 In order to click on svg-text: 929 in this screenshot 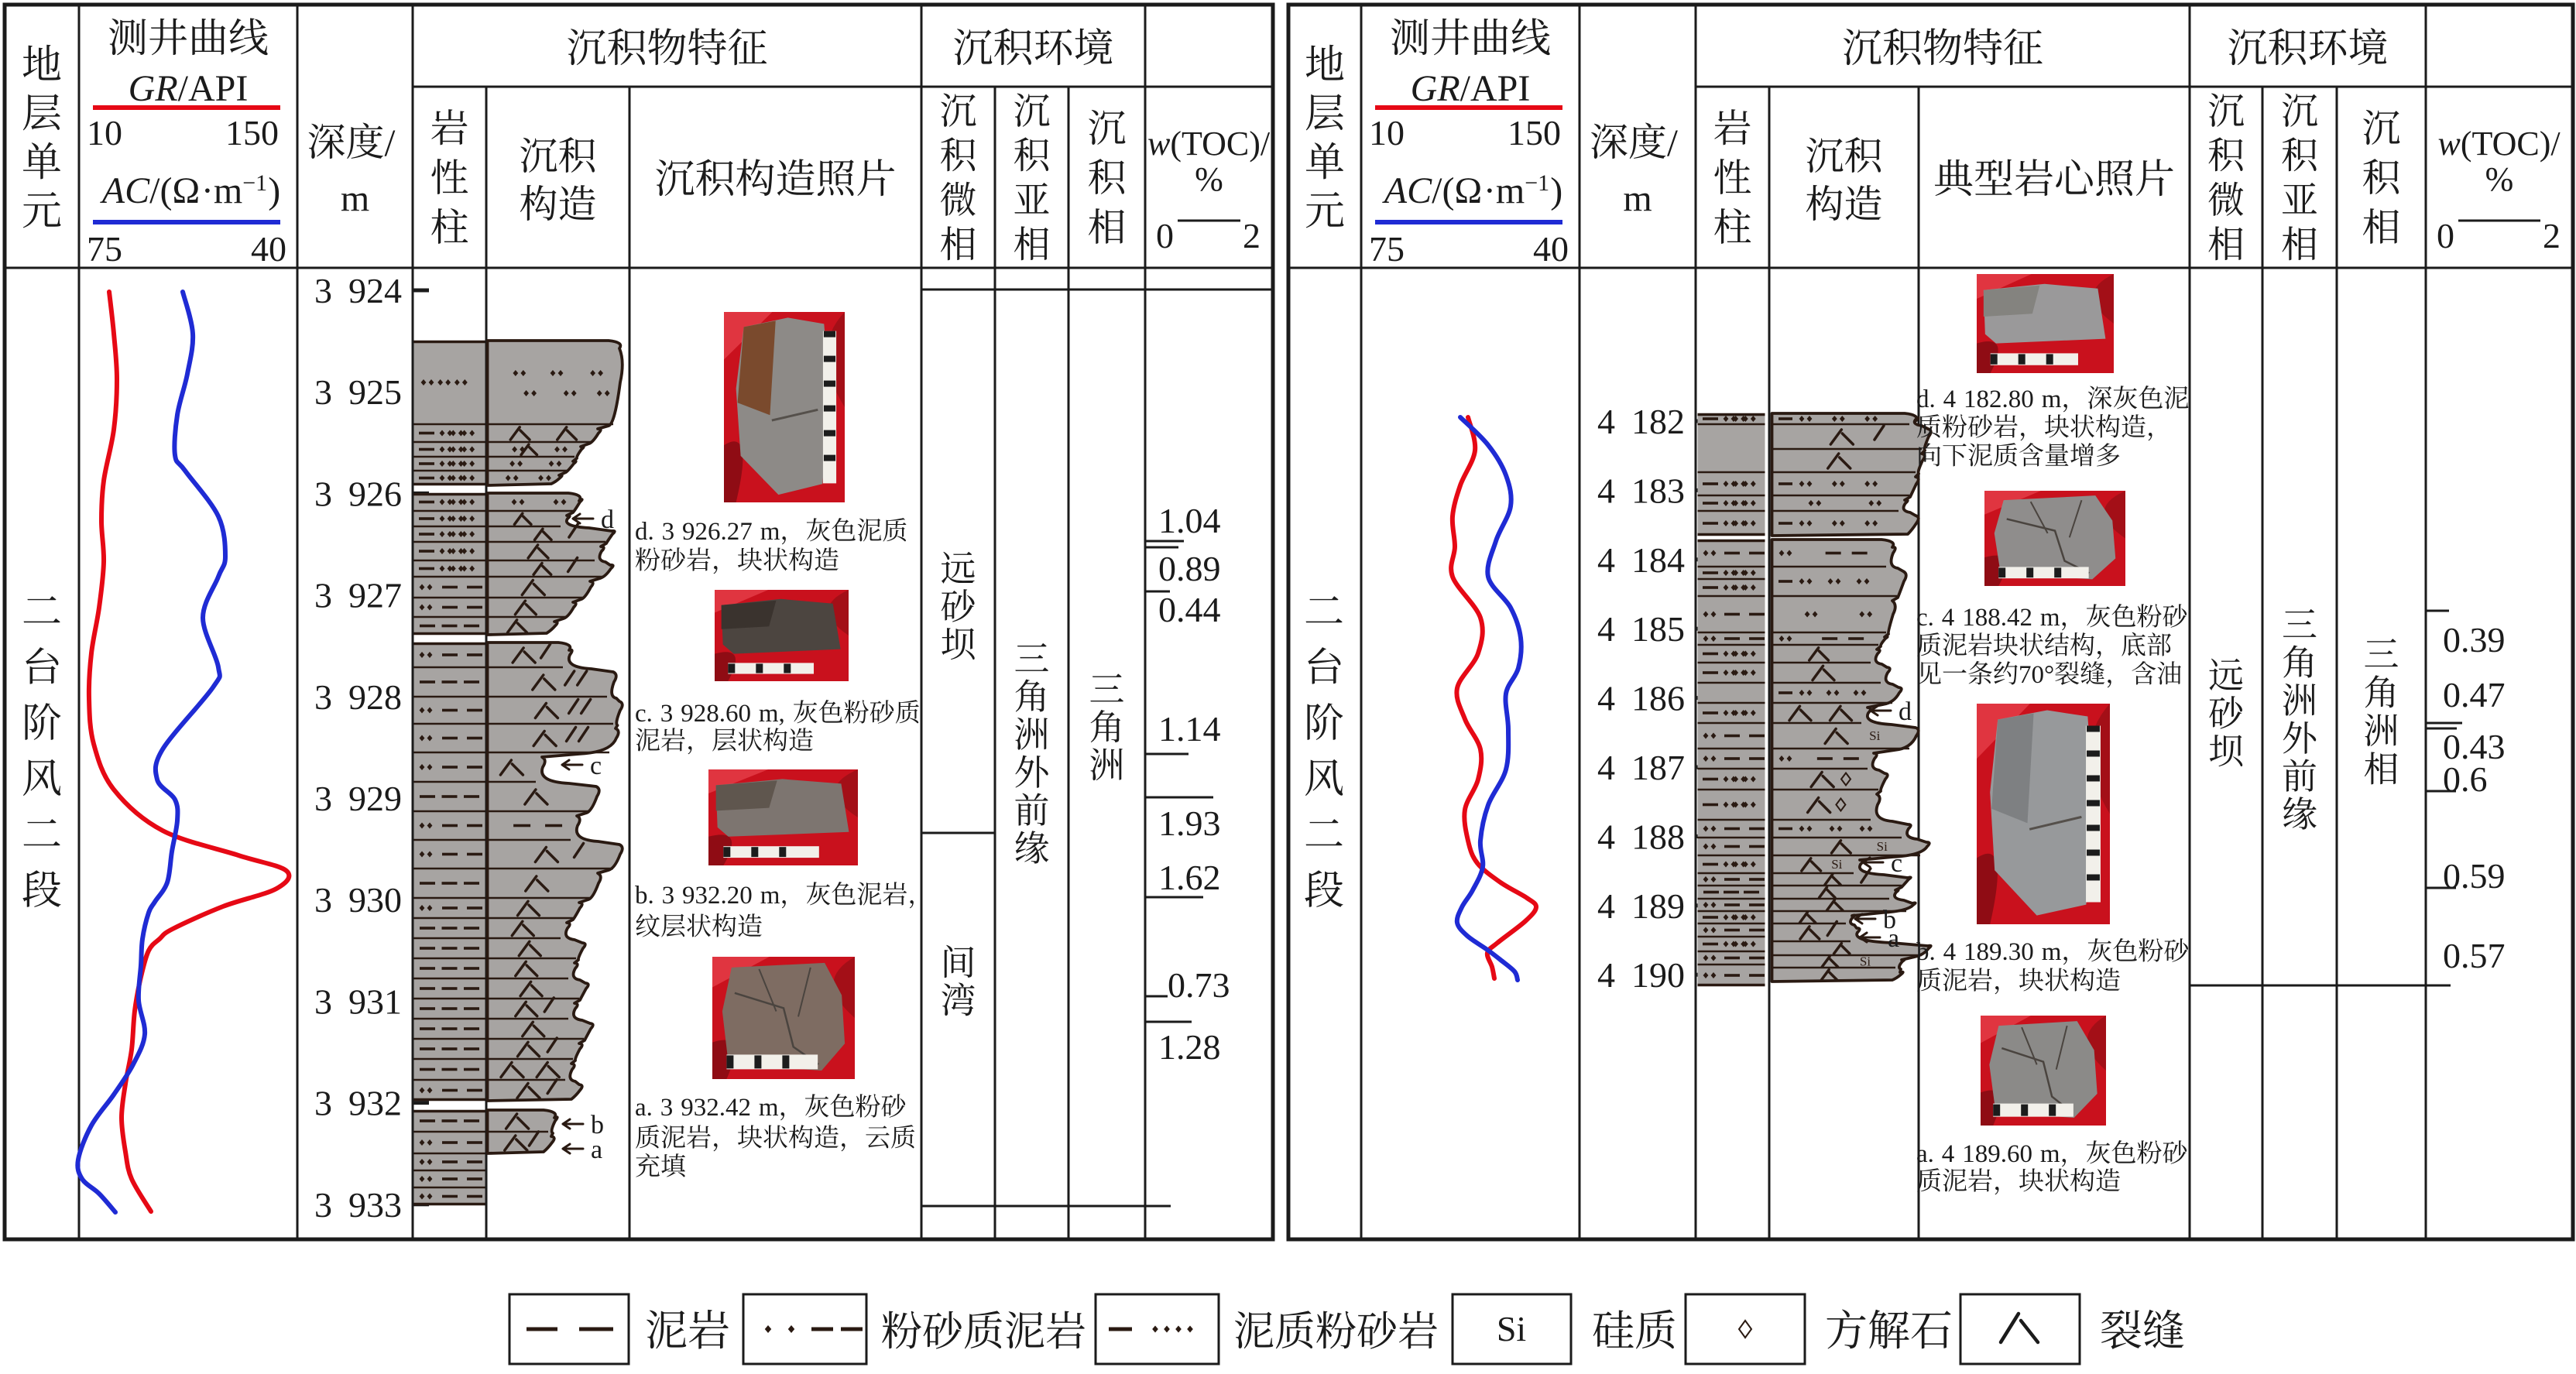, I will do `click(375, 798)`.